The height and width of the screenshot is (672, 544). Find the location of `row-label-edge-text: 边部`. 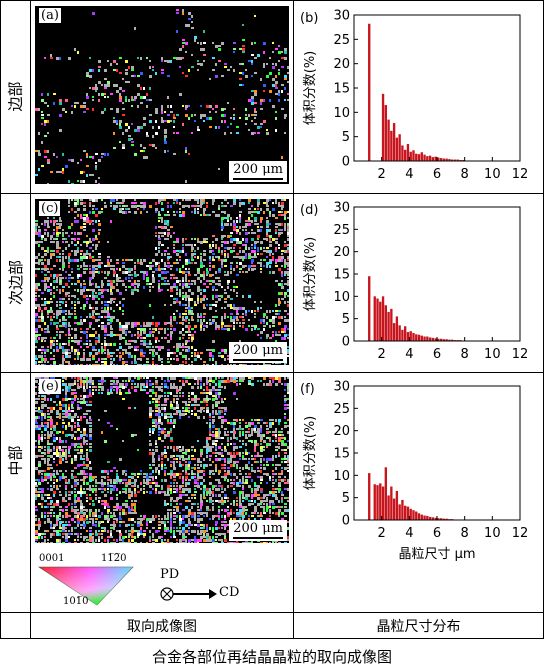

row-label-edge-text: 边部 is located at coordinates (15, 96).